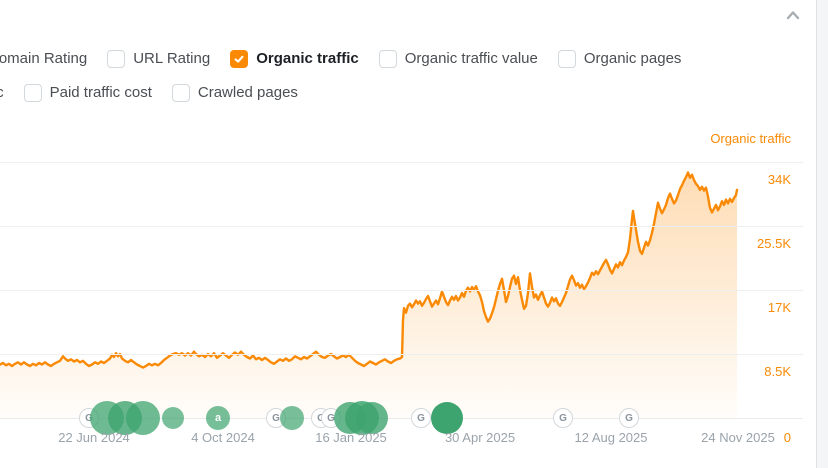 This screenshot has width=828, height=468. Describe the element at coordinates (401, 418) in the screenshot. I see `x-axis-baseline` at that location.